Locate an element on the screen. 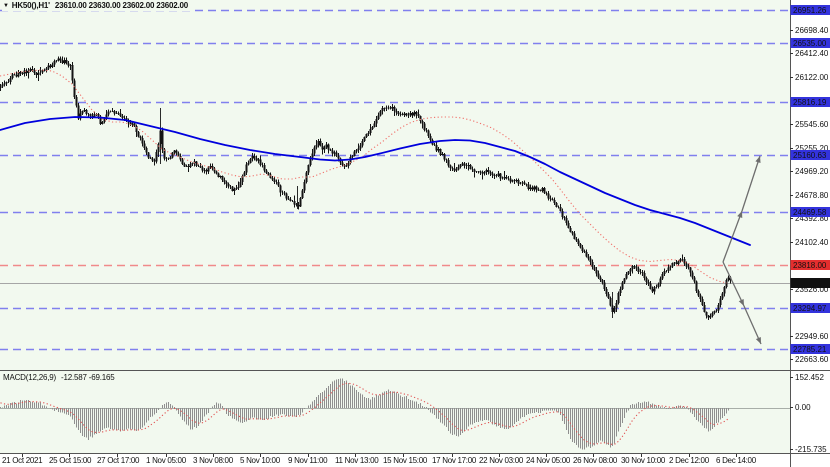 Image resolution: width=830 pixels, height=467 pixels. time-axis-label: 21 Oct 2021 is located at coordinates (22, 460).